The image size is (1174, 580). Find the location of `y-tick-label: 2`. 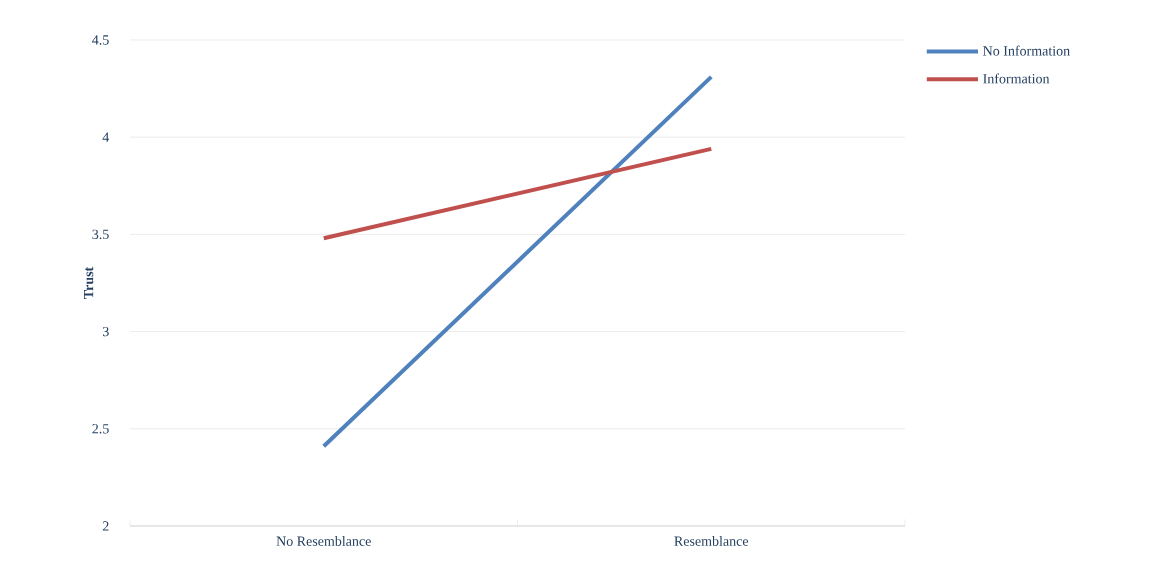

y-tick-label: 2 is located at coordinates (105, 526).